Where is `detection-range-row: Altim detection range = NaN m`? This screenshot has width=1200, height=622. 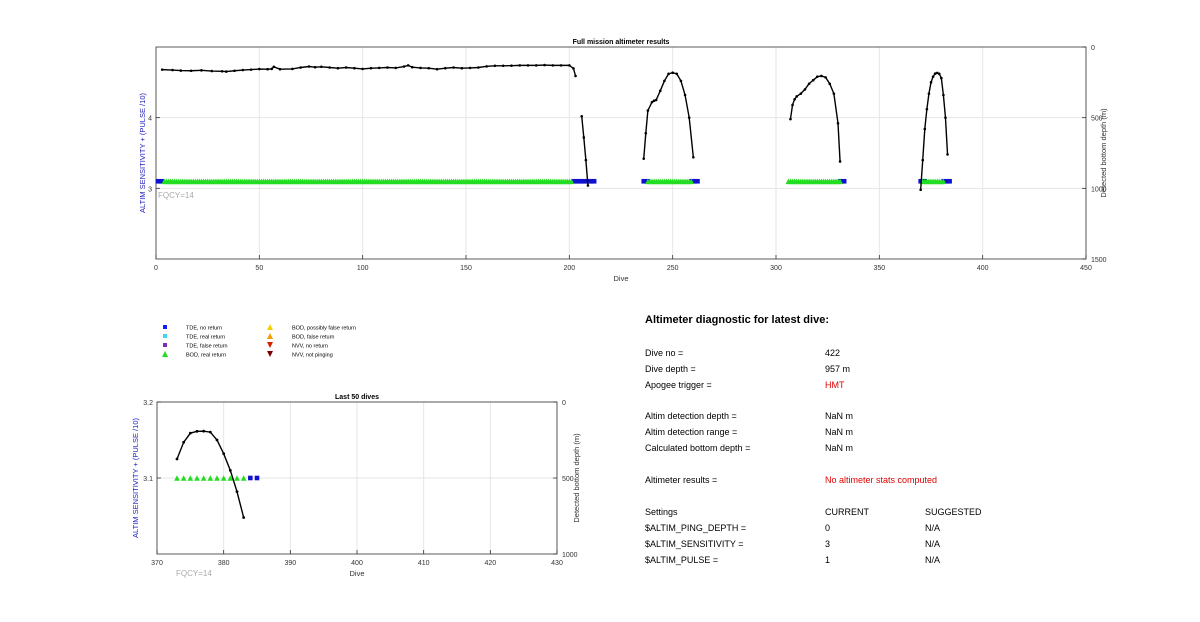
detection-range-row: Altim detection range = NaN m is located at coordinates (905, 434).